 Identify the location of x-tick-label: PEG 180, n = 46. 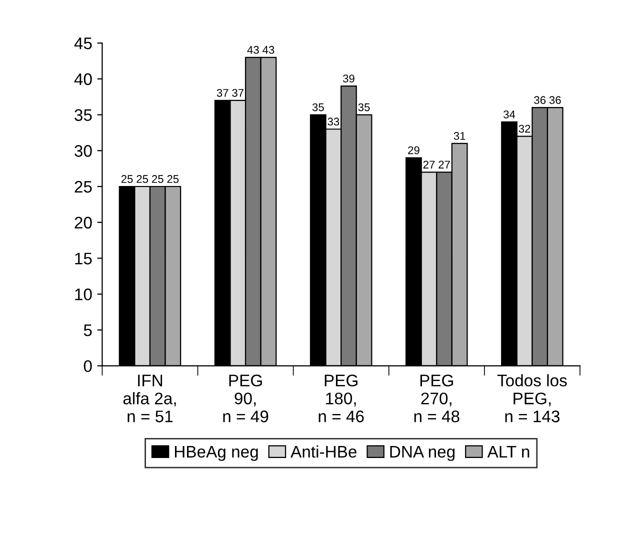
(341, 398).